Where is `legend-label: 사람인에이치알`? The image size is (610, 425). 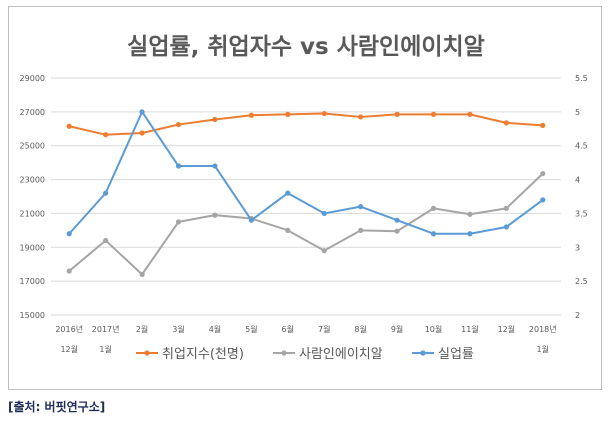 legend-label: 사람인에이치알 is located at coordinates (341, 354).